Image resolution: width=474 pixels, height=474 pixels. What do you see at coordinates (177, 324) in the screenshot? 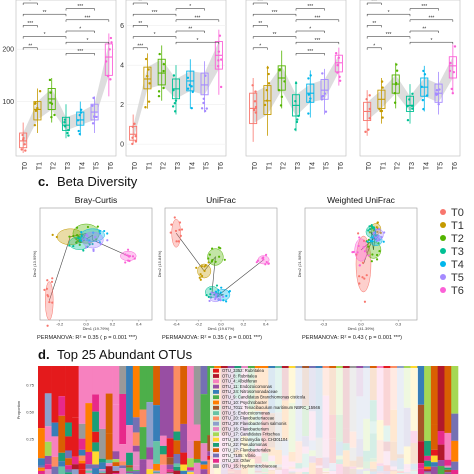
I see `x-tick-label: -0.4` at bounding box center [177, 324].